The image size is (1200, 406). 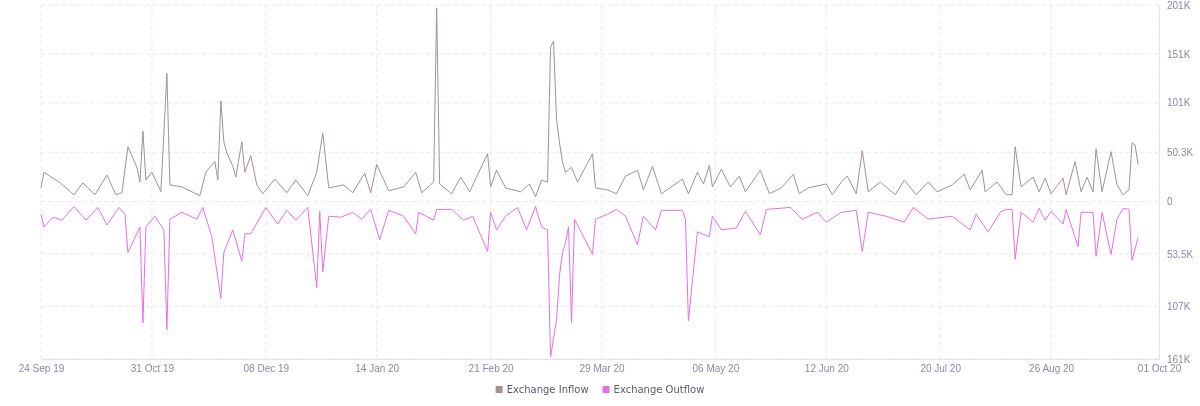 I want to click on x-tick-label: 12 Jun 20, so click(x=827, y=369).